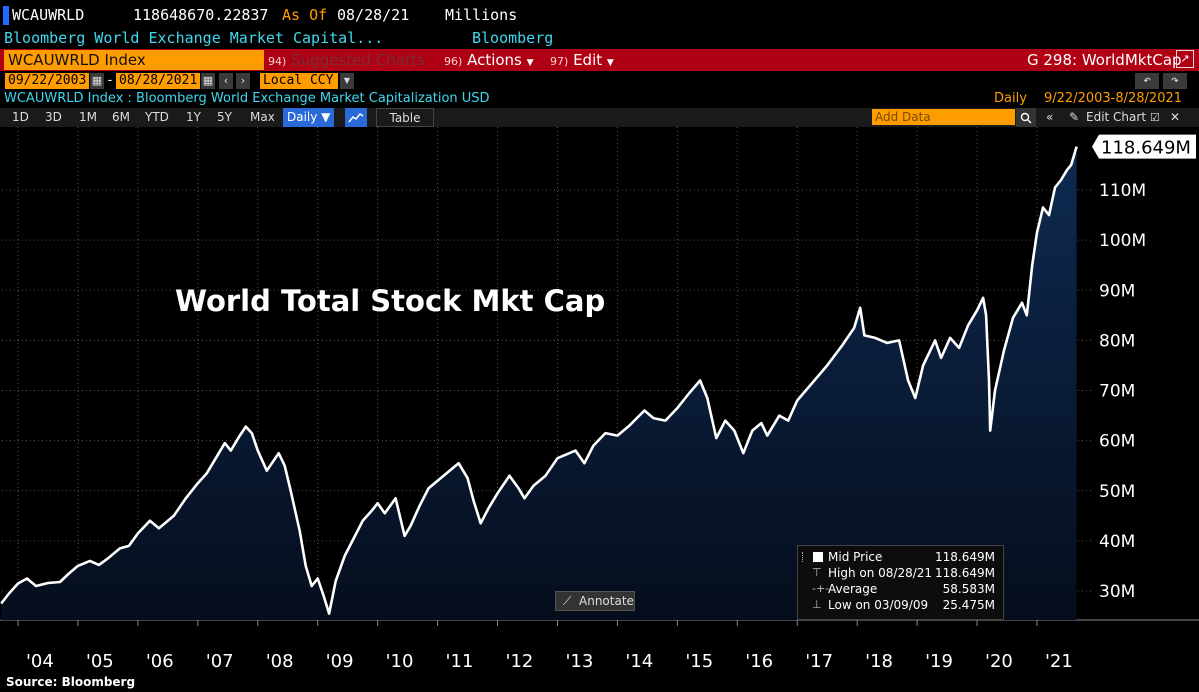 The height and width of the screenshot is (692, 1199). What do you see at coordinates (1117, 592) in the screenshot?
I see `y-tick-label: 30M` at bounding box center [1117, 592].